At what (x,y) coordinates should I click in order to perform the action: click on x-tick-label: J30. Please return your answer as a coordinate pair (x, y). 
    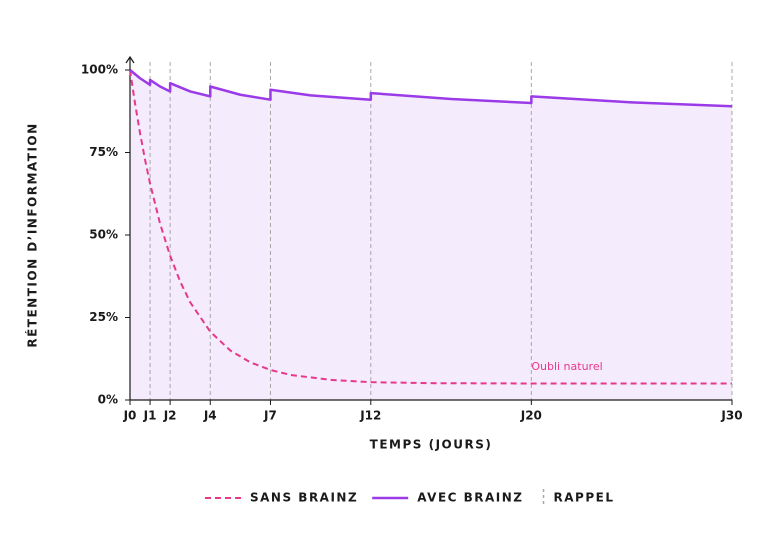
    Looking at the image, I should click on (731, 416).